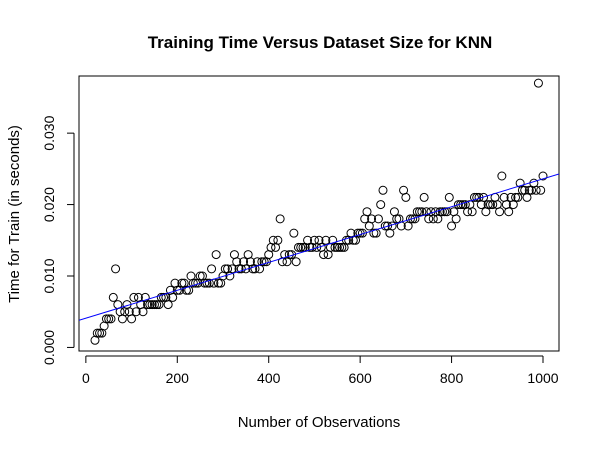  What do you see at coordinates (360, 378) in the screenshot?
I see `x-tick-label: 600` at bounding box center [360, 378].